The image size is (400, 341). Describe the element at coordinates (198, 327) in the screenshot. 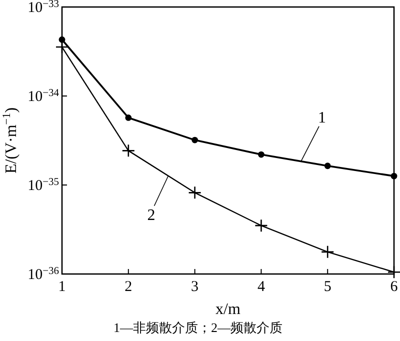

I see `text: 1—非频散介质；2—频散介质` at that location.